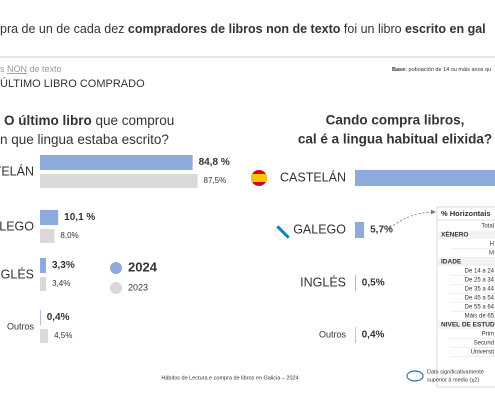  I want to click on headline-part: compradores de libros non de texto, so click(234, 29).